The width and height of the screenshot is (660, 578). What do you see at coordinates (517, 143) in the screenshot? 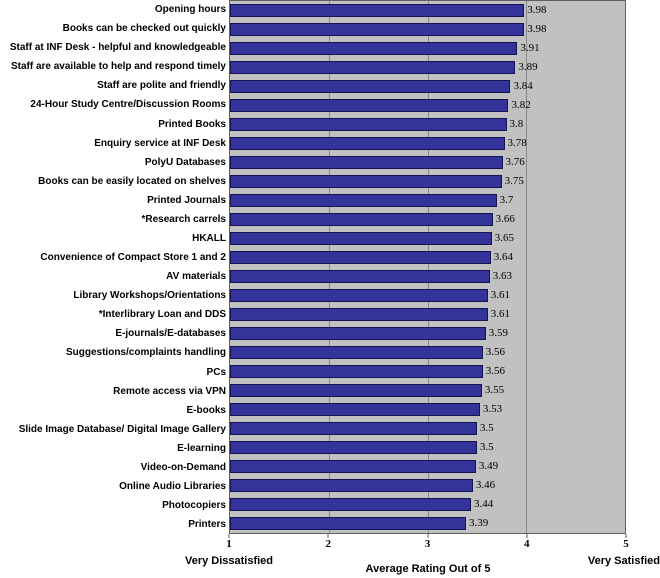
I see `value-label: 3.78` at bounding box center [517, 143].